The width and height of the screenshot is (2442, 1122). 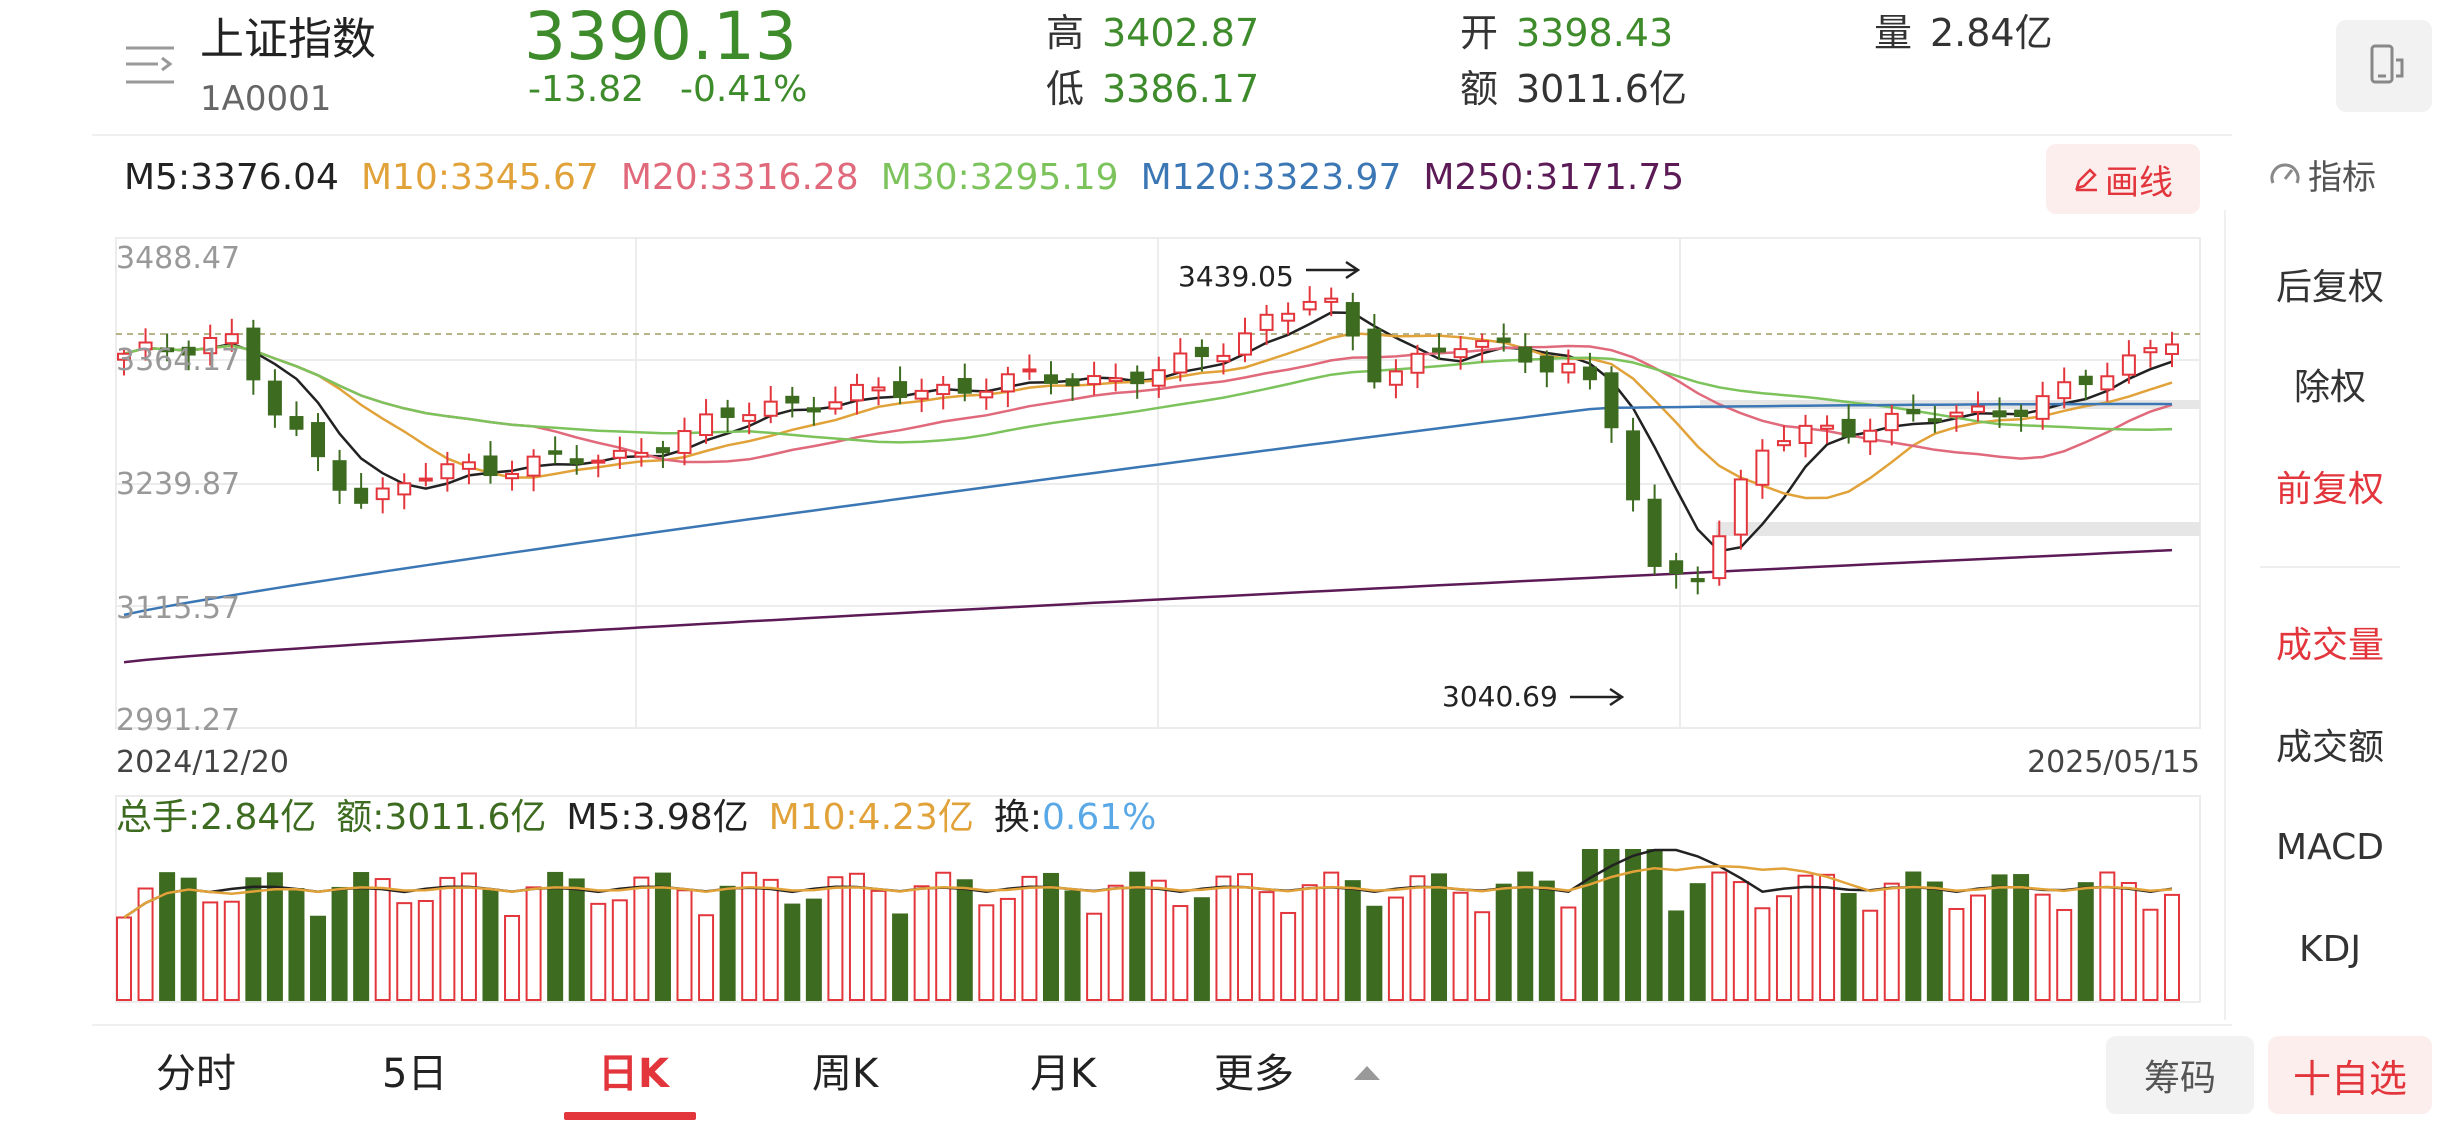 I want to click on tab-weekly-k: 周K, so click(x=845, y=1074).